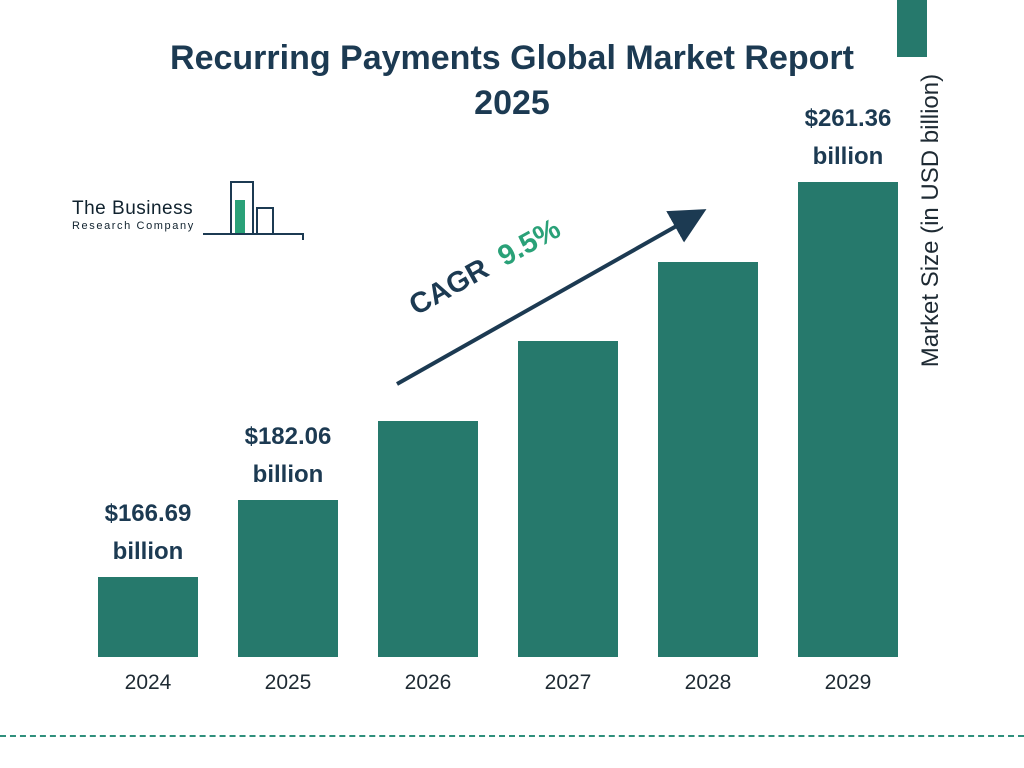  Describe the element at coordinates (148, 682) in the screenshot. I see `x-tick-2024: 2024` at that location.